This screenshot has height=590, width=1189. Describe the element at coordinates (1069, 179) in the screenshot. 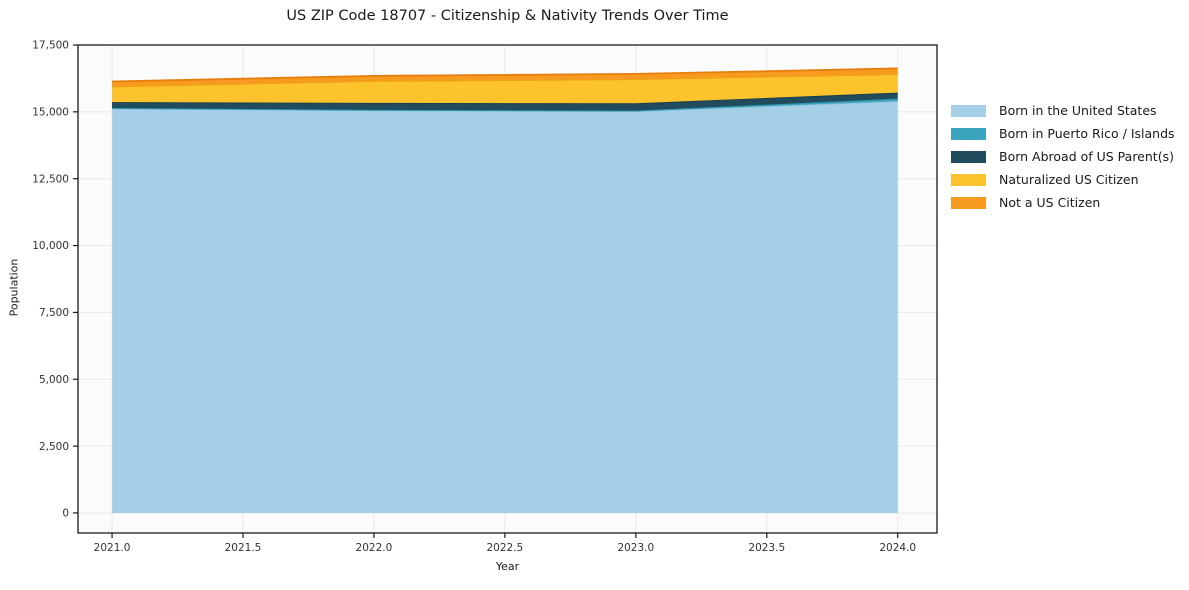

I see `legend-label: Naturalized US Citizen` at that location.